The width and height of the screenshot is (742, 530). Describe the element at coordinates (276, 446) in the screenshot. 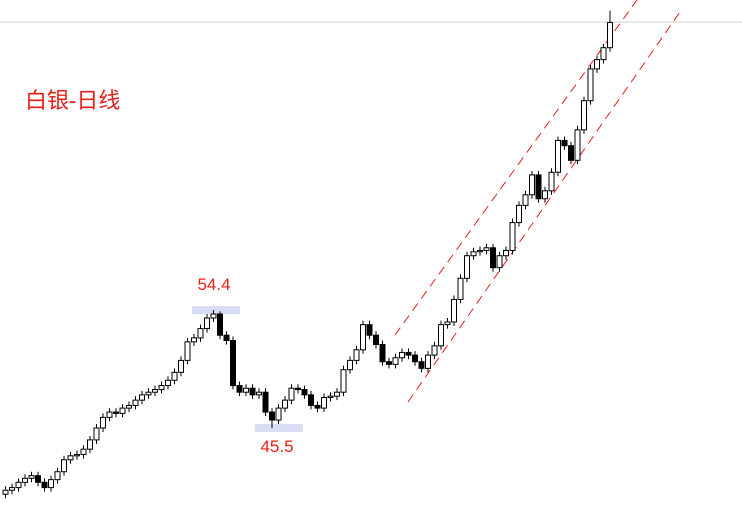

I see `annotation-label: 45.5` at that location.